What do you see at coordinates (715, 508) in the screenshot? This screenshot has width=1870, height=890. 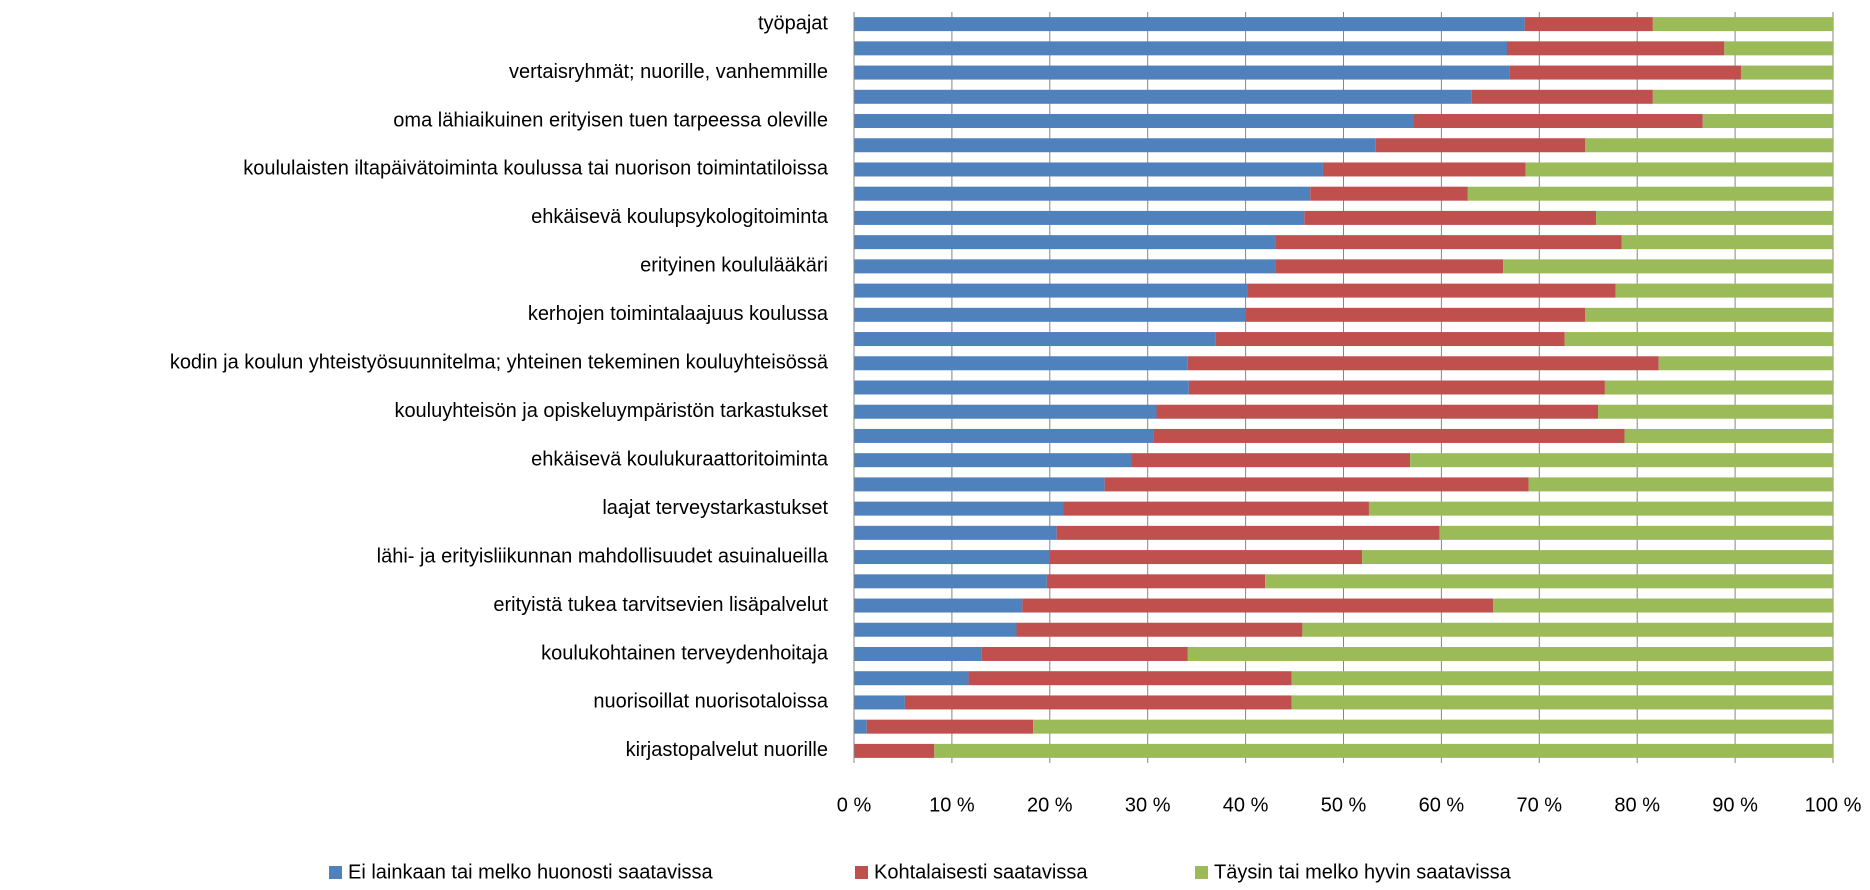 I see `y-tick-label: laajat terveystarkastukset` at bounding box center [715, 508].